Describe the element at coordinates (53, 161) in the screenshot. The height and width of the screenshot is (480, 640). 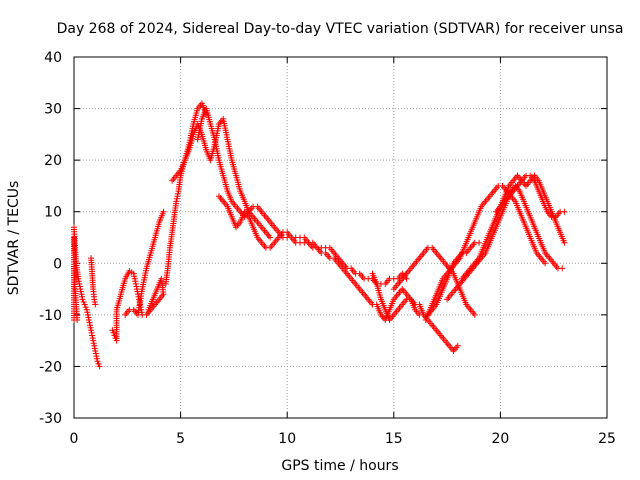
I see `y-tick-label: 20` at that location.